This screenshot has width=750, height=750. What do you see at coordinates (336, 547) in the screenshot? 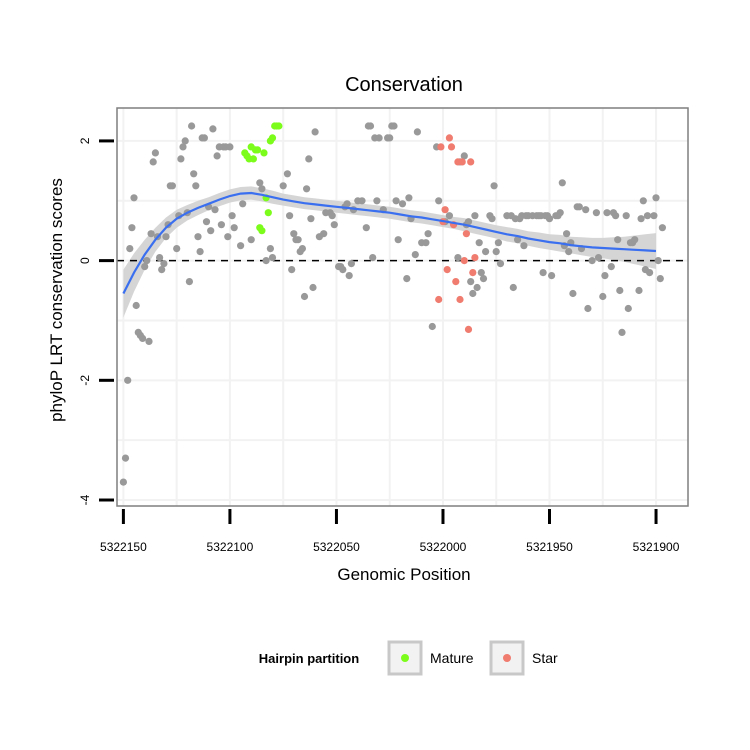
I see `x-tick-label: 5322050` at bounding box center [336, 547].